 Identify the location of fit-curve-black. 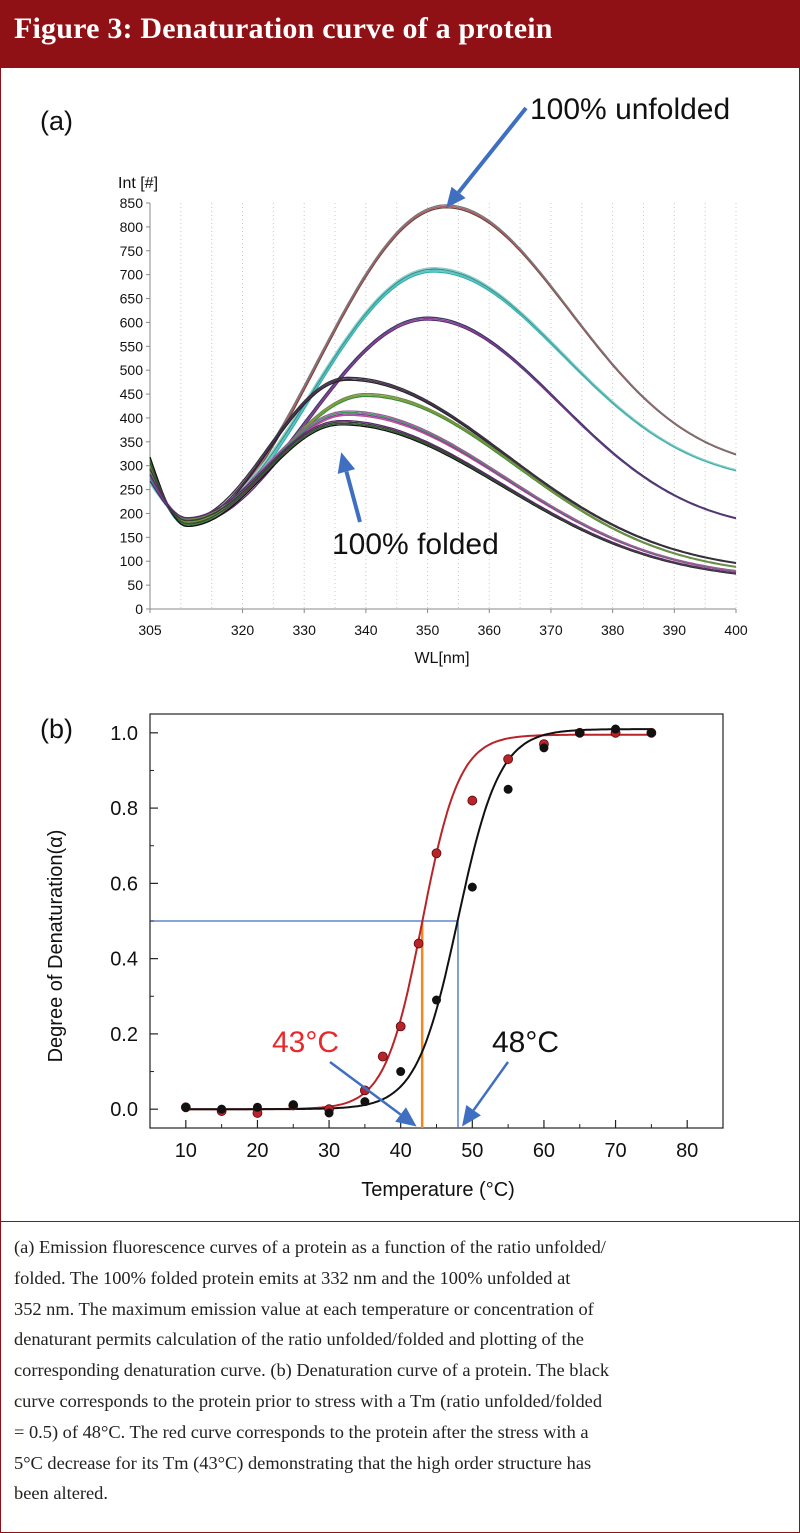
(418, 919).